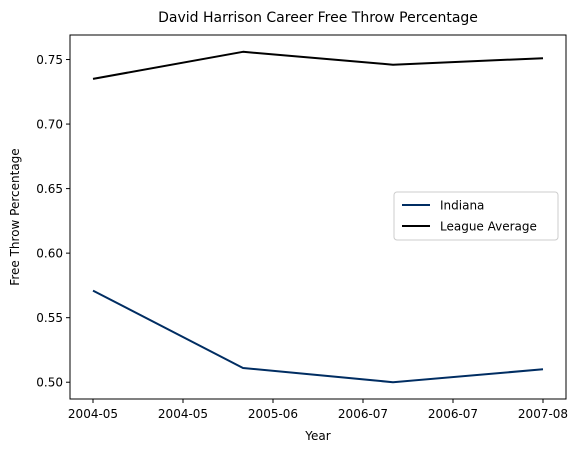  What do you see at coordinates (49, 383) in the screenshot?
I see `y-tick-label: 0.50` at bounding box center [49, 383].